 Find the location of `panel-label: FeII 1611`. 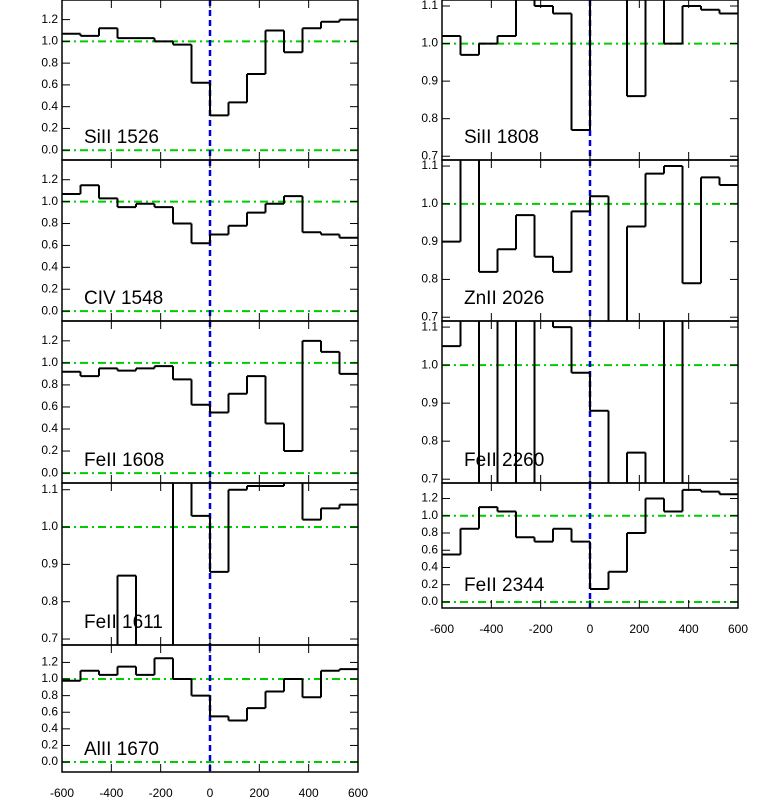

panel-label: FeII 1611 is located at coordinates (123, 622).